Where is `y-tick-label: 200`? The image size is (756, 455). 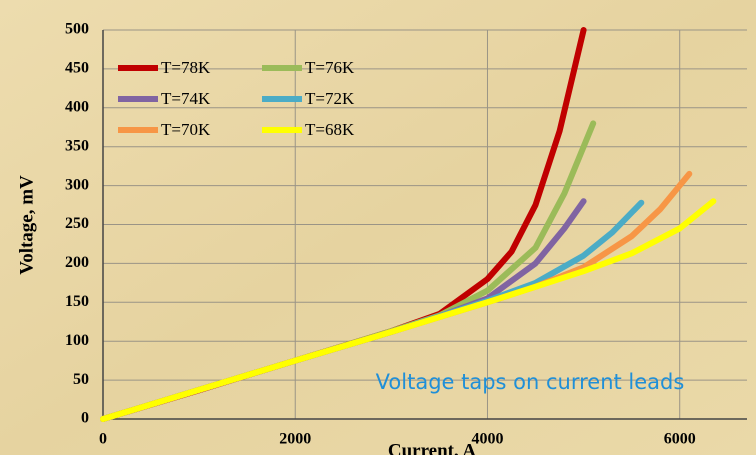
y-tick-label: 200 is located at coordinates (77, 262).